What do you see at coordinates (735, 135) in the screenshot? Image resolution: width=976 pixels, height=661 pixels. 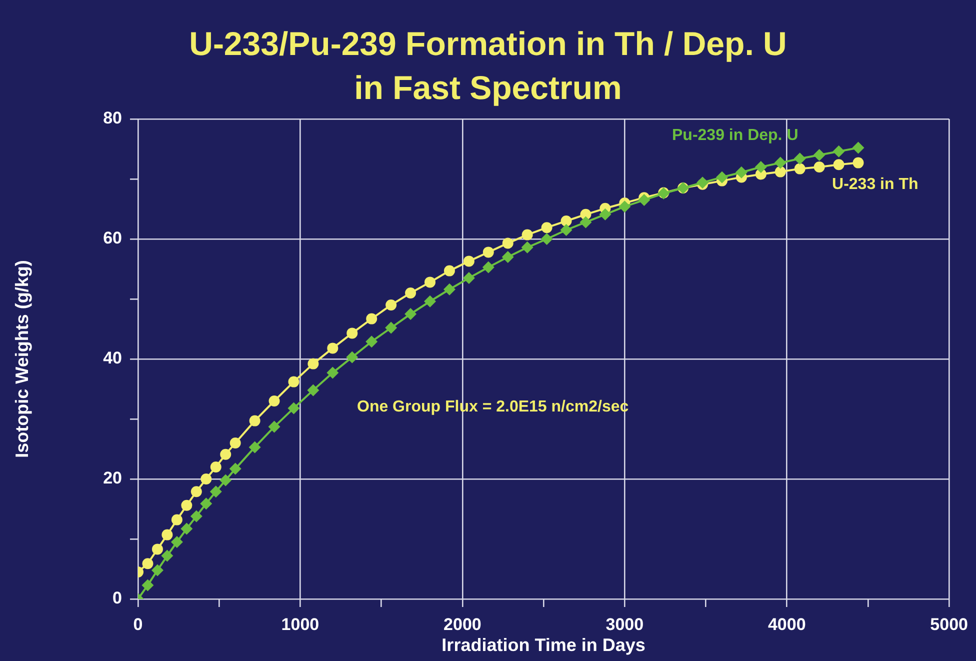 I see `series-label: Pu-239 in Dep. U` at bounding box center [735, 135].